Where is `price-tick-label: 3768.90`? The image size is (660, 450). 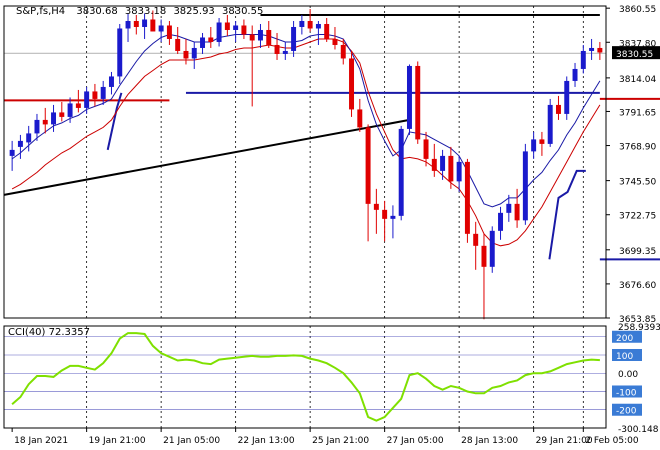
price-tick-label: 3768.90 is located at coordinates (637, 148).